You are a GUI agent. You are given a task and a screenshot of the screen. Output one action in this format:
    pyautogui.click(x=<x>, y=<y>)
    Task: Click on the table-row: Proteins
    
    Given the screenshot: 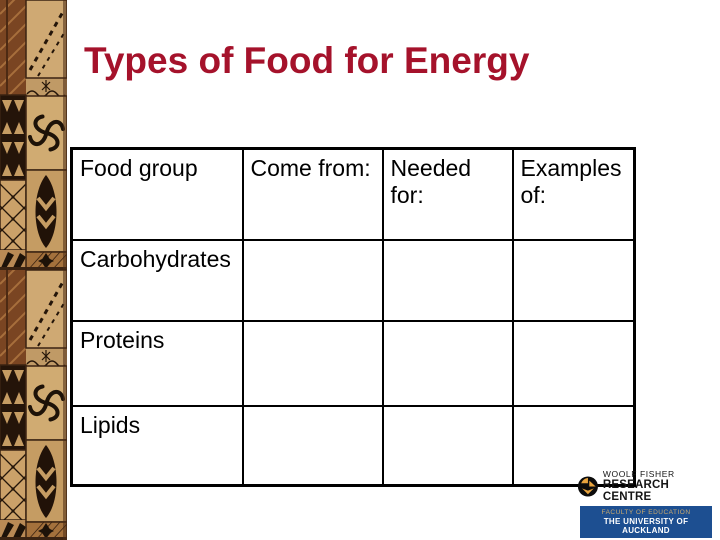 What is the action you would take?
    pyautogui.click(x=353, y=363)
    